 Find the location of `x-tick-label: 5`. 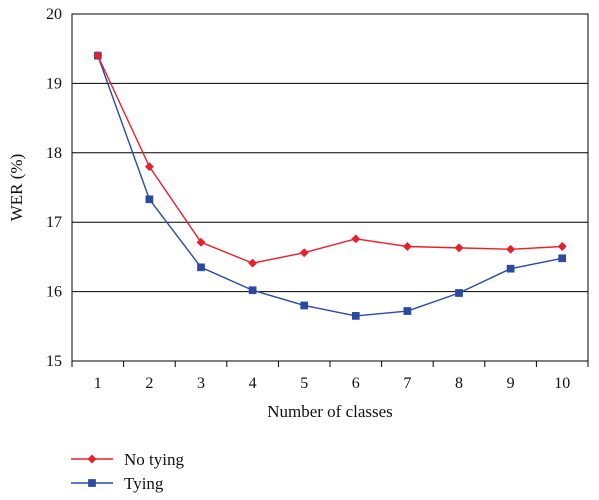

x-tick-label: 5 is located at coordinates (304, 383).